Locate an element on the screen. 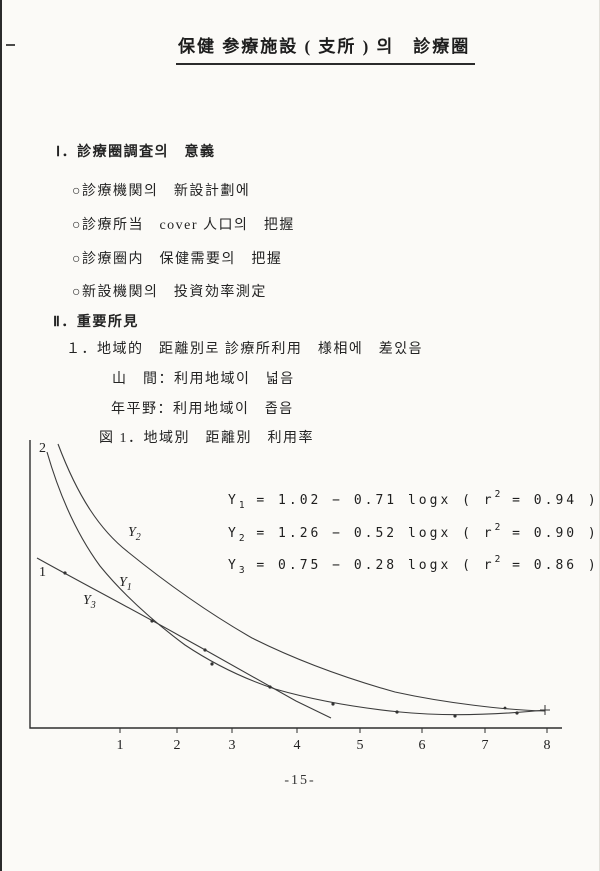 This screenshot has height=871, width=600. x-tick-6: 6 is located at coordinates (422, 745).